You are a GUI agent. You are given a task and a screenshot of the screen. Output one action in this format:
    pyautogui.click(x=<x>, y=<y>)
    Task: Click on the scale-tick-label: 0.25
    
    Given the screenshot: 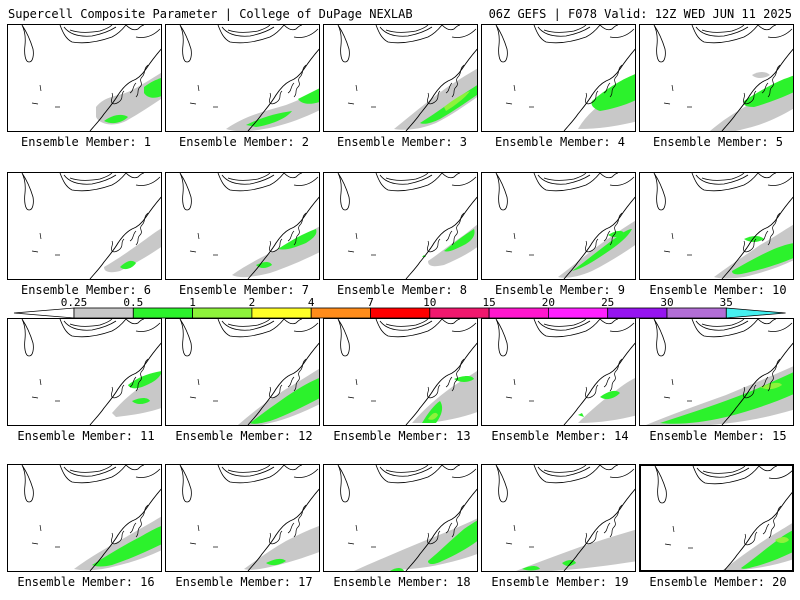 What is the action you would take?
    pyautogui.click(x=74, y=302)
    